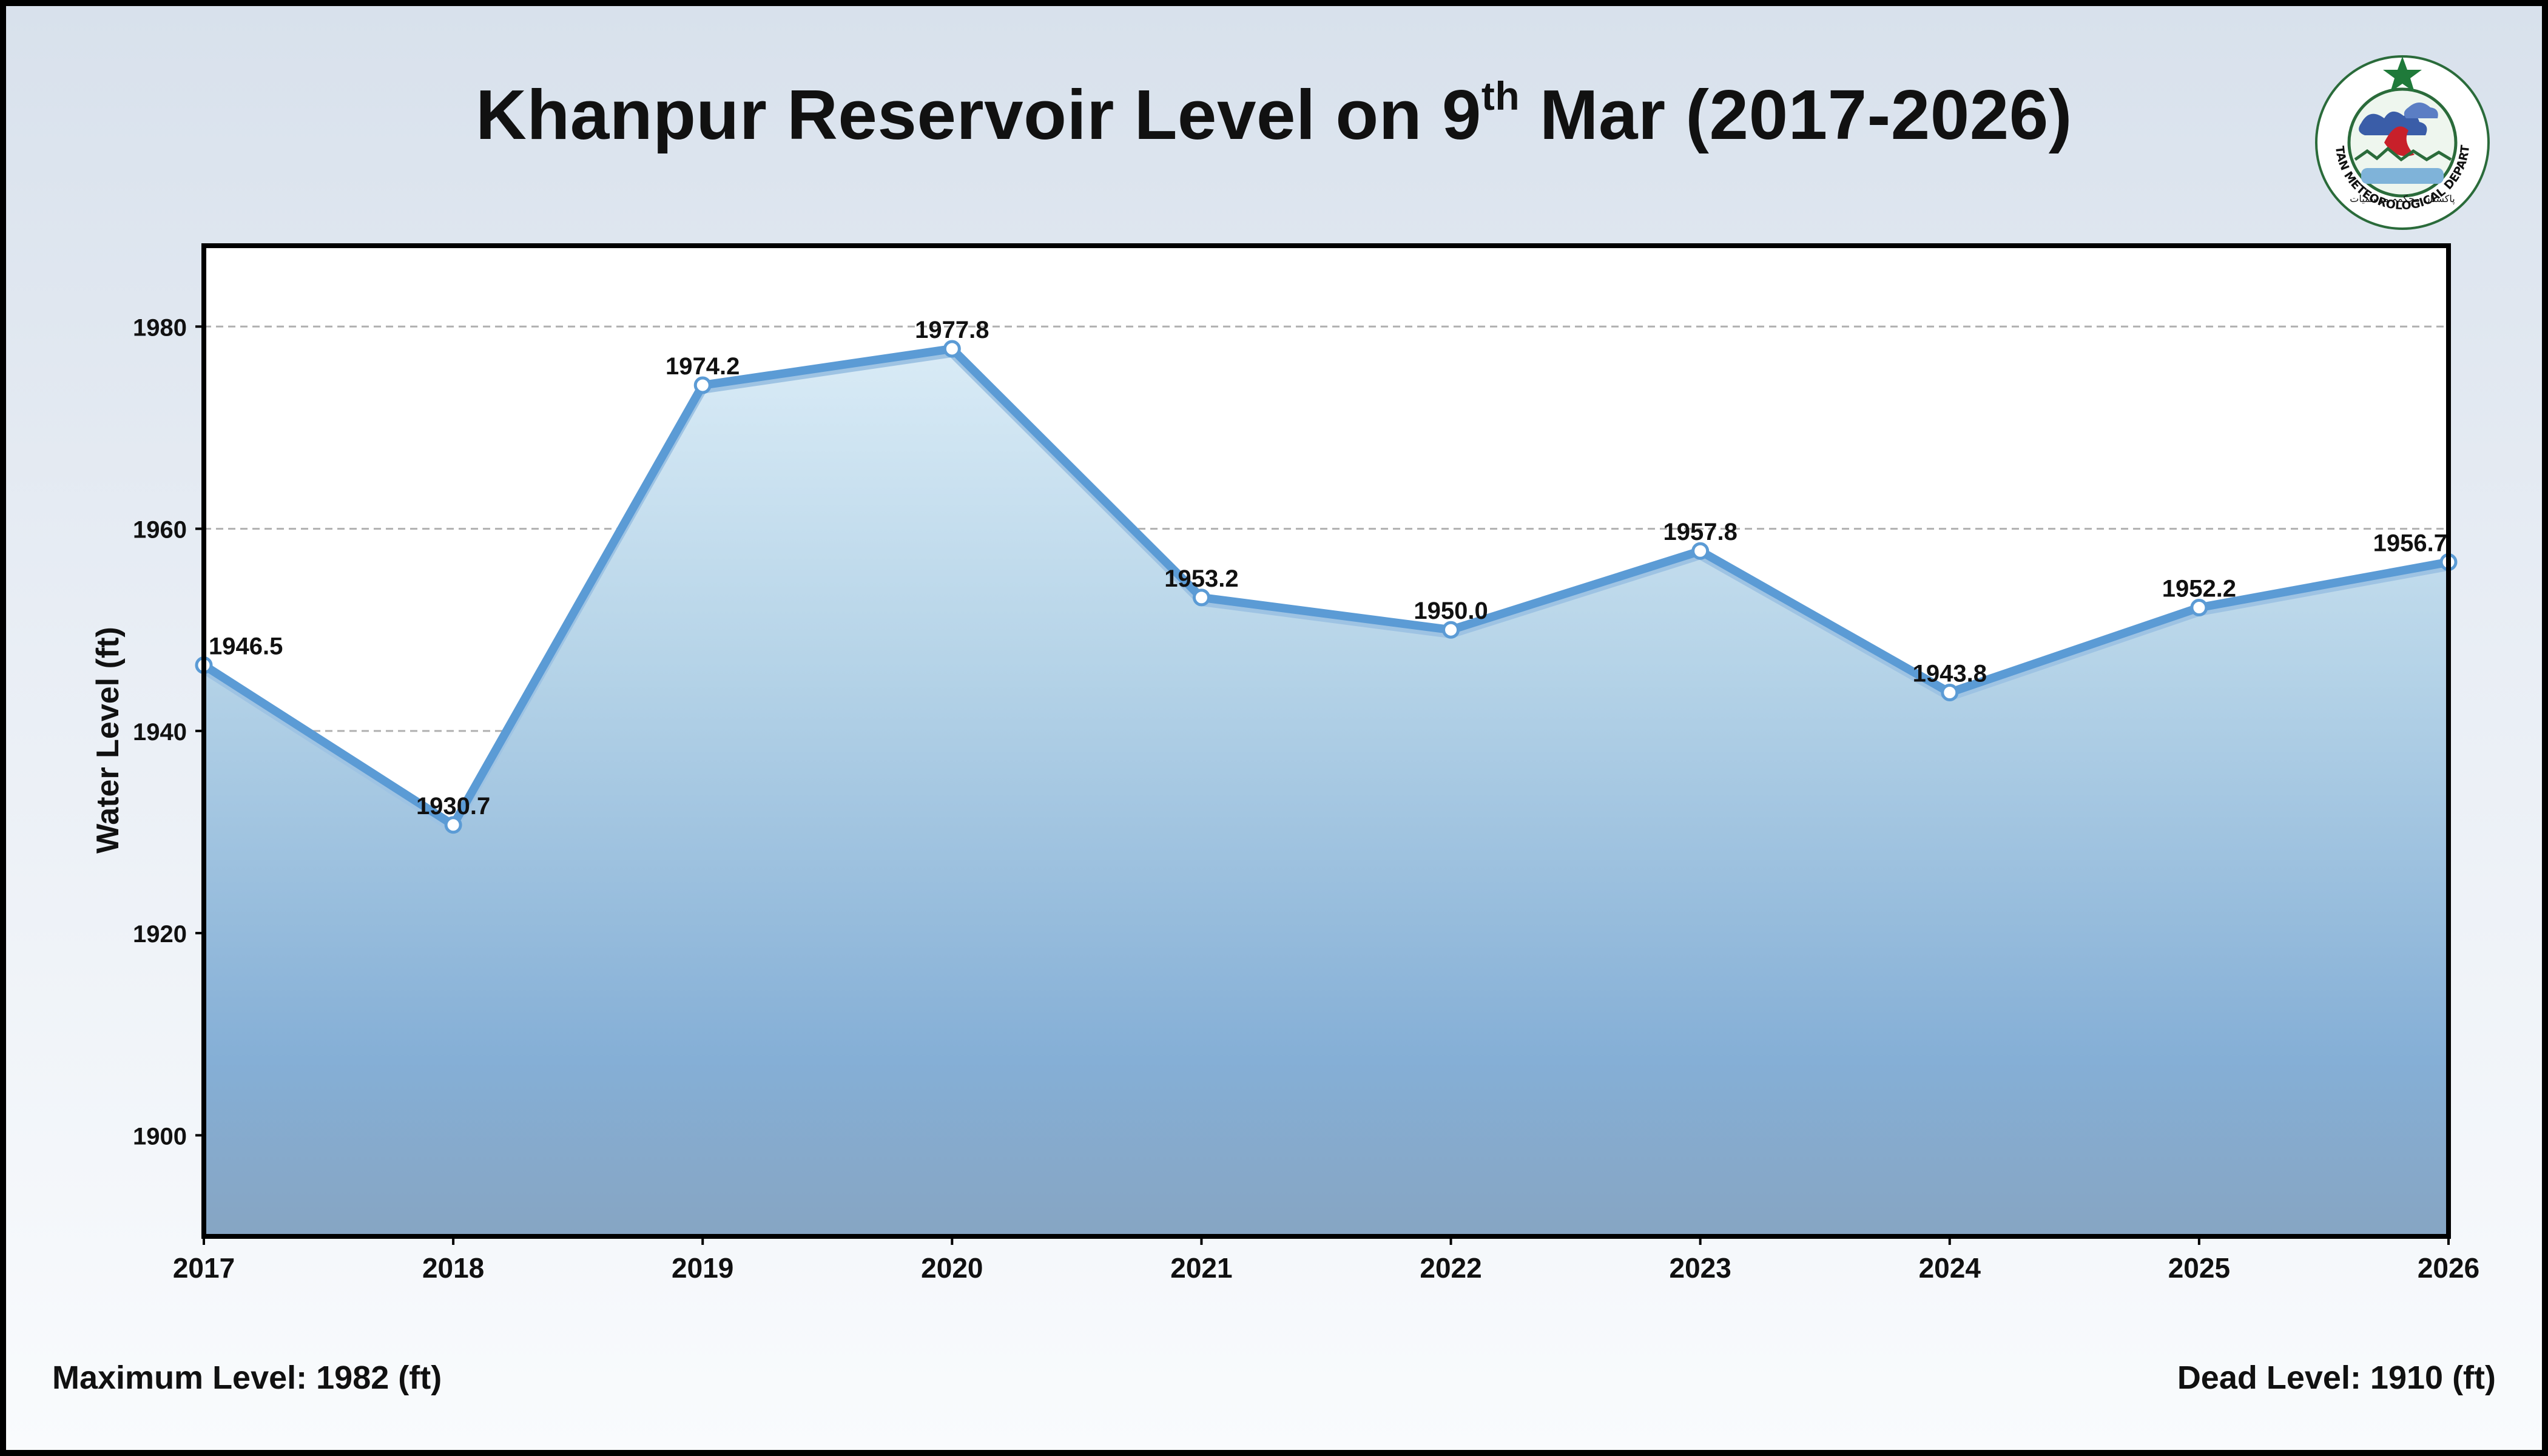 Image resolution: width=2548 pixels, height=1456 pixels. I want to click on data-label: 1957.8, so click(1700, 532).